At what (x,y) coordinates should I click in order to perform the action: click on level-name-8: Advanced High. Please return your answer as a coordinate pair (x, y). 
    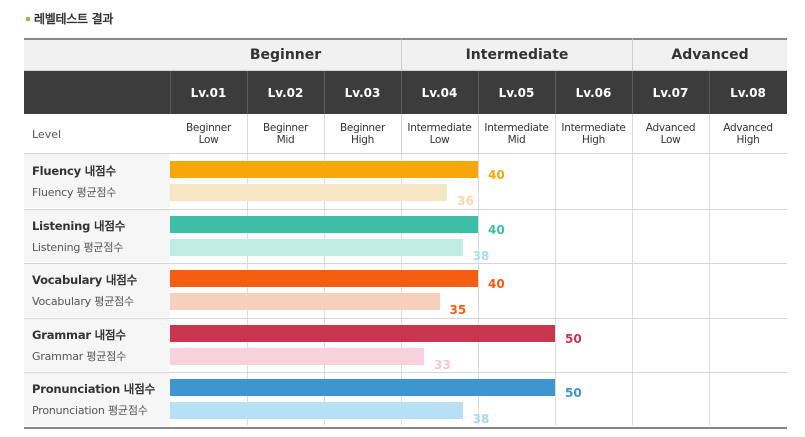
    Looking at the image, I should click on (748, 136).